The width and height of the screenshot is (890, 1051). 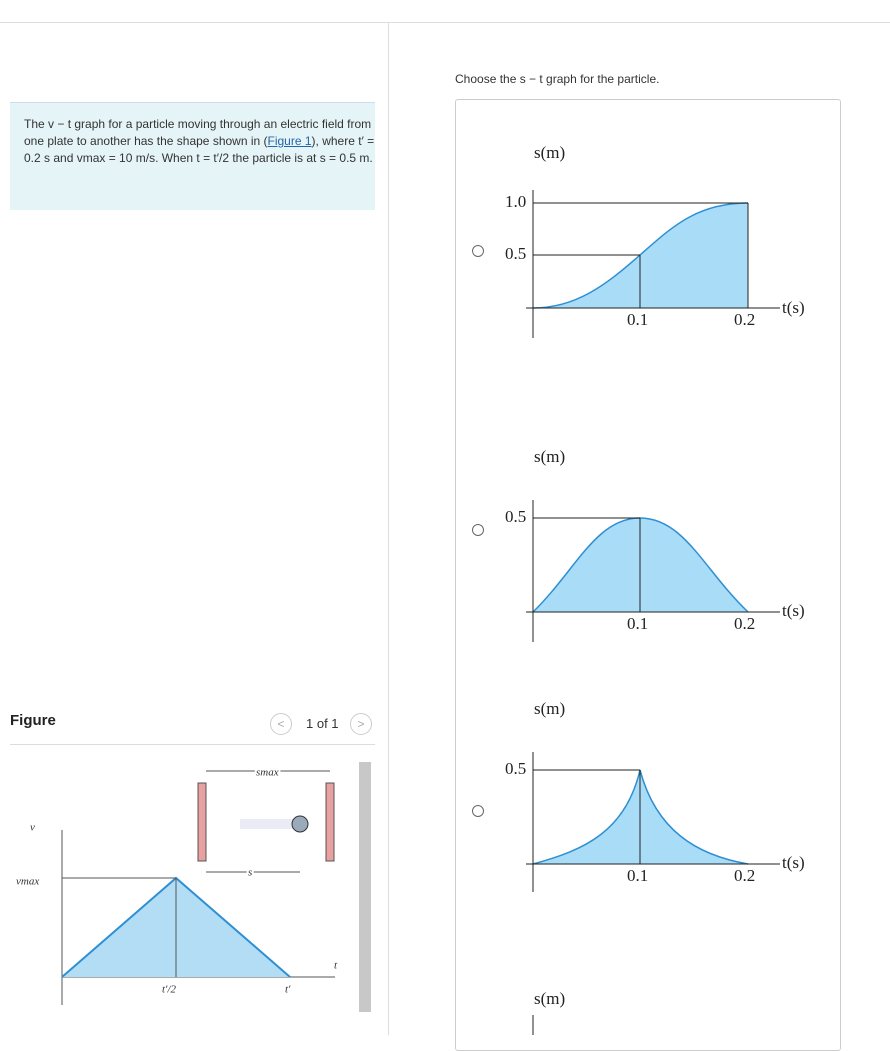 I want to click on figure-link: Figure 1, so click(x=289, y=141).